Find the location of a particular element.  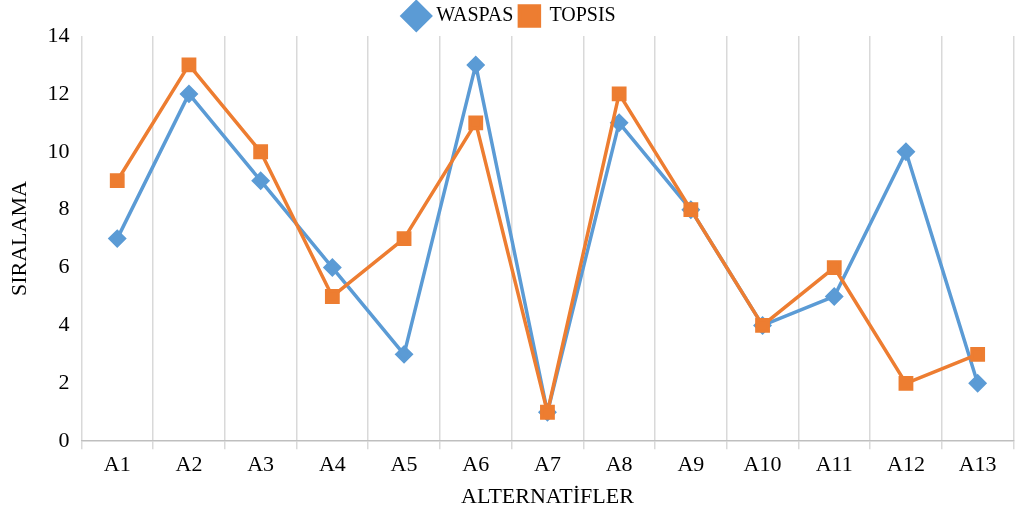

legend-label: TOPSIS is located at coordinates (582, 14).